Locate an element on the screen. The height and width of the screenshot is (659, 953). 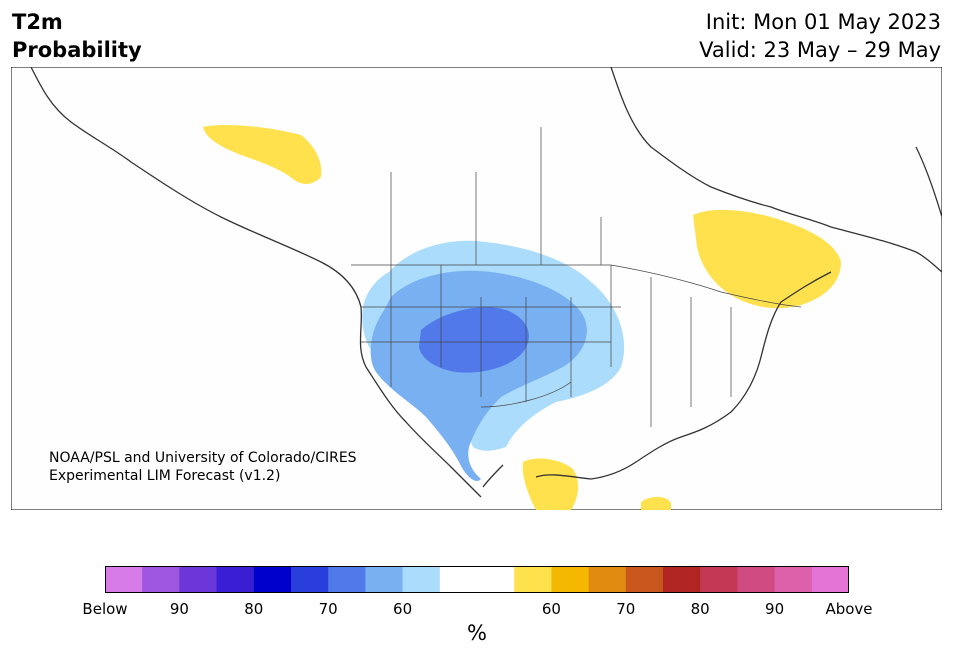
below-70-region is located at coordinates (478, 376).